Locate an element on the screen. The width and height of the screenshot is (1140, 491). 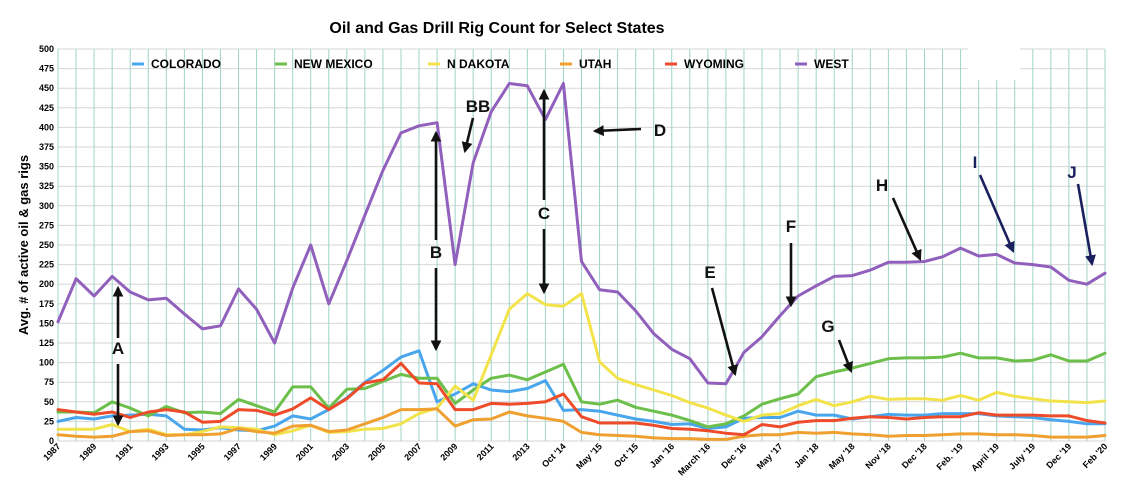
y-tick-label: 0 is located at coordinates (51, 441).